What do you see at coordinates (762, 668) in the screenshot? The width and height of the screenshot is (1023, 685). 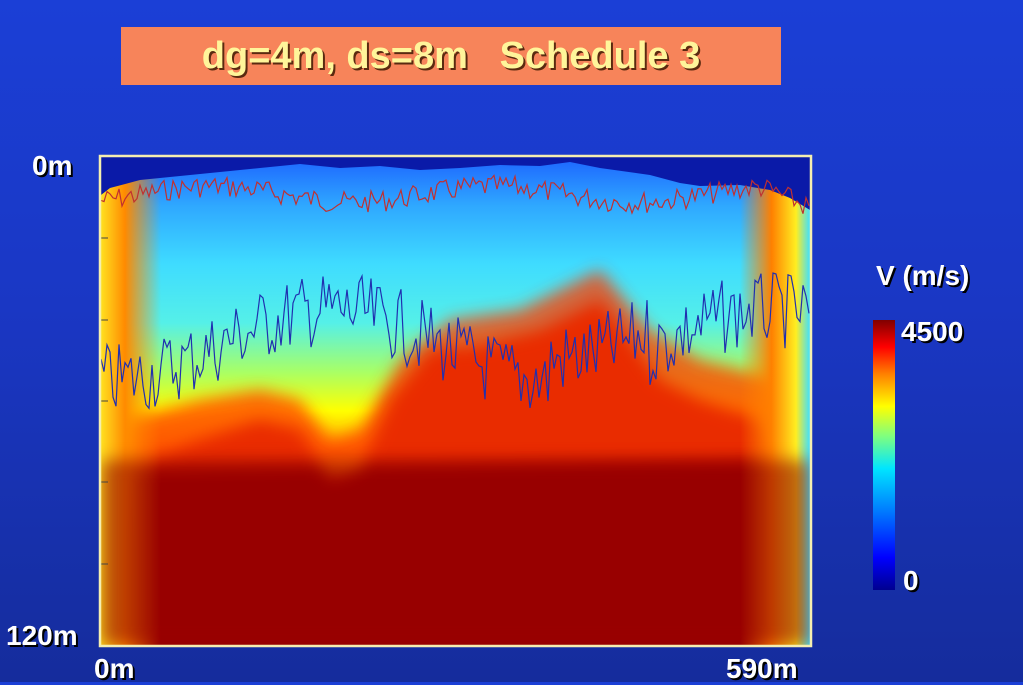 I see `x-tick-right: 590m` at bounding box center [762, 668].